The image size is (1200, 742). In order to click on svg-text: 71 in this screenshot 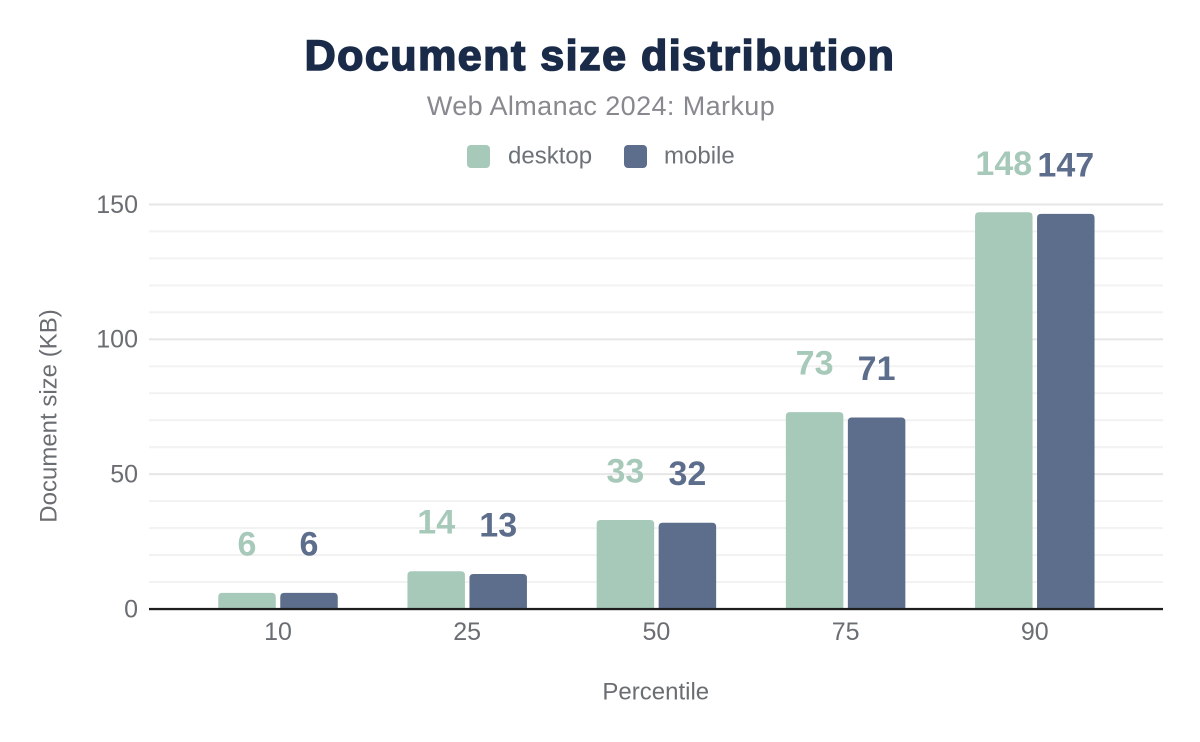, I will do `click(877, 369)`.